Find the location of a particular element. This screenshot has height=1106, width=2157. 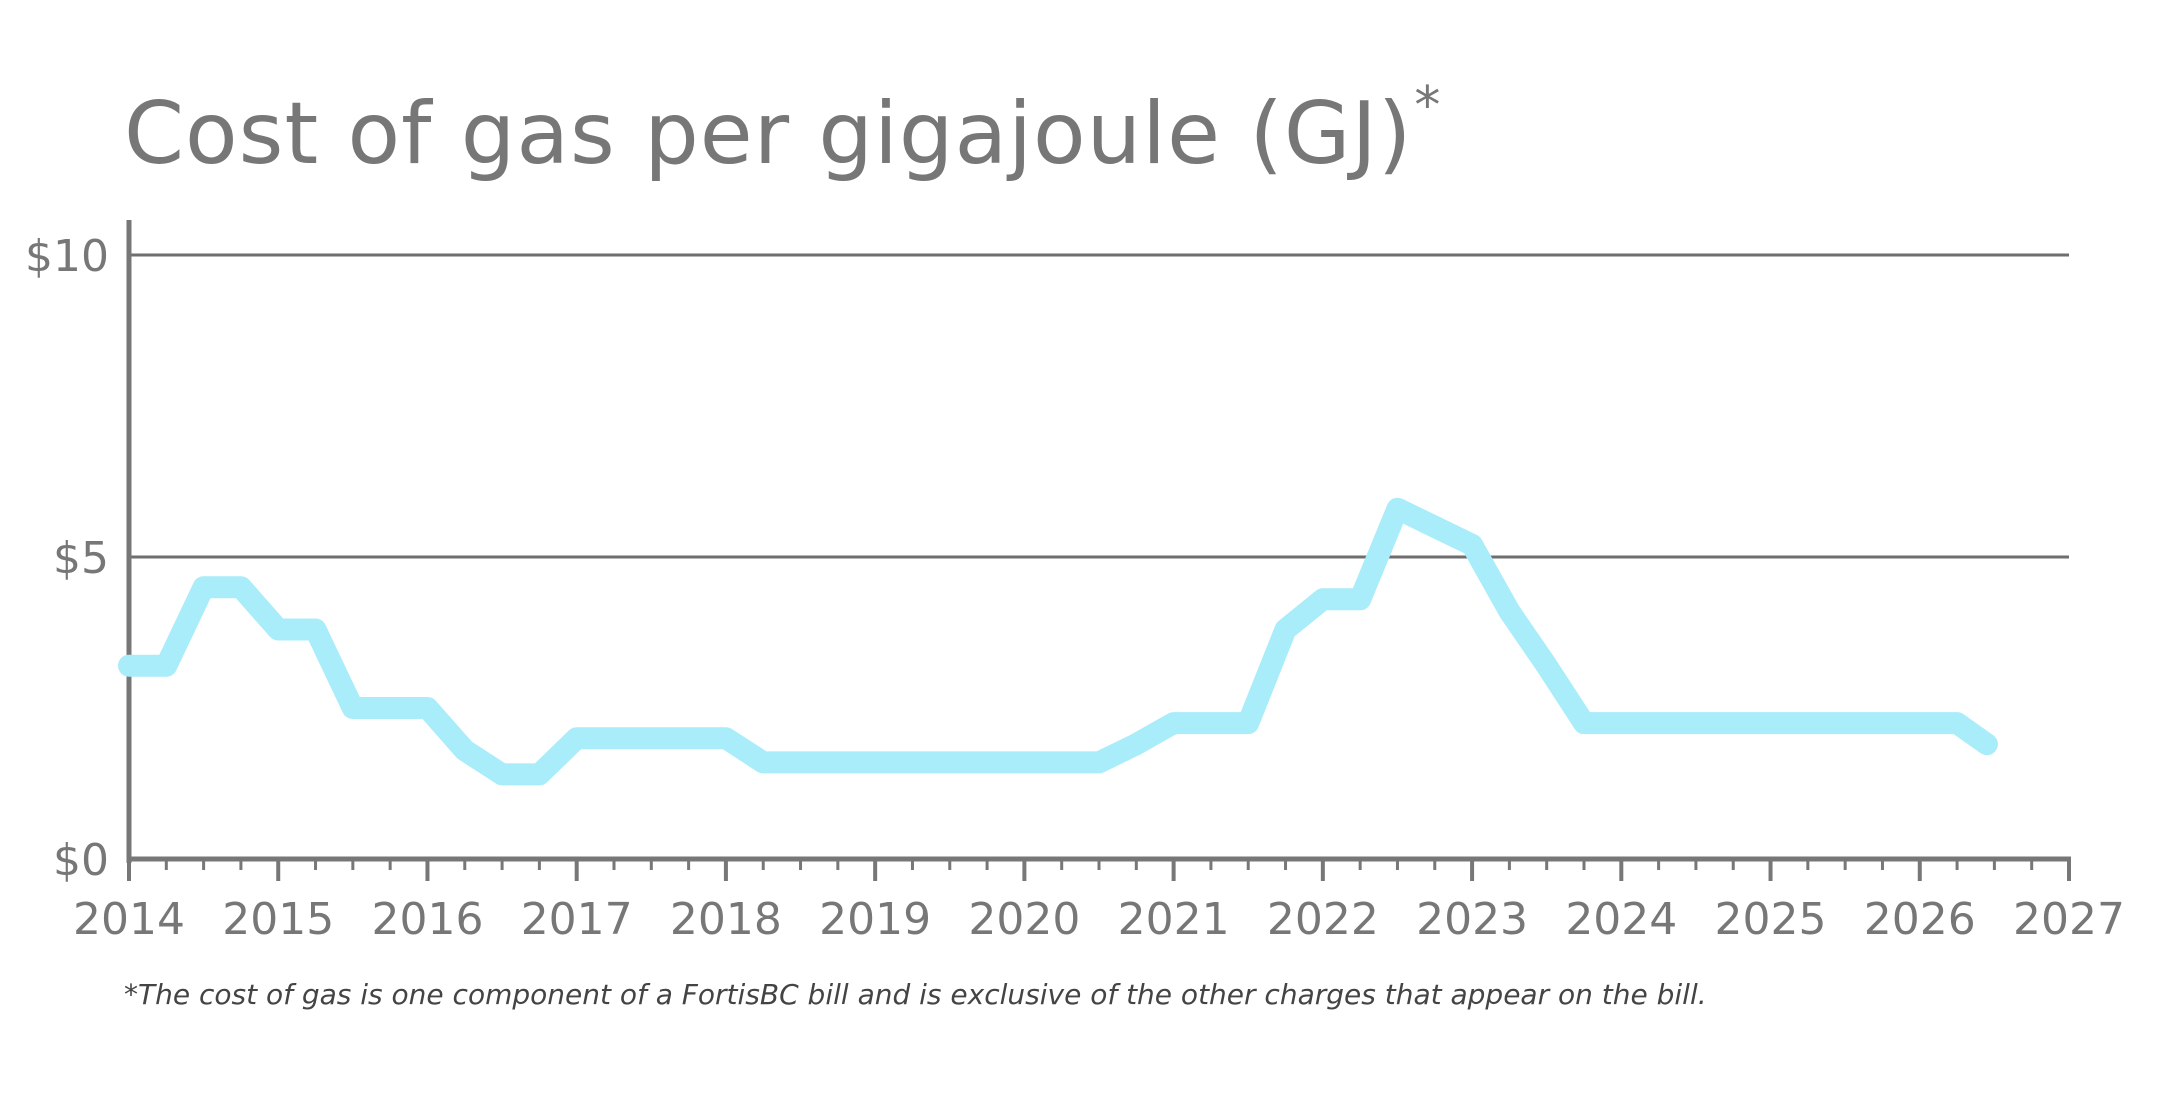

x-tick-label: 2019 is located at coordinates (875, 919).